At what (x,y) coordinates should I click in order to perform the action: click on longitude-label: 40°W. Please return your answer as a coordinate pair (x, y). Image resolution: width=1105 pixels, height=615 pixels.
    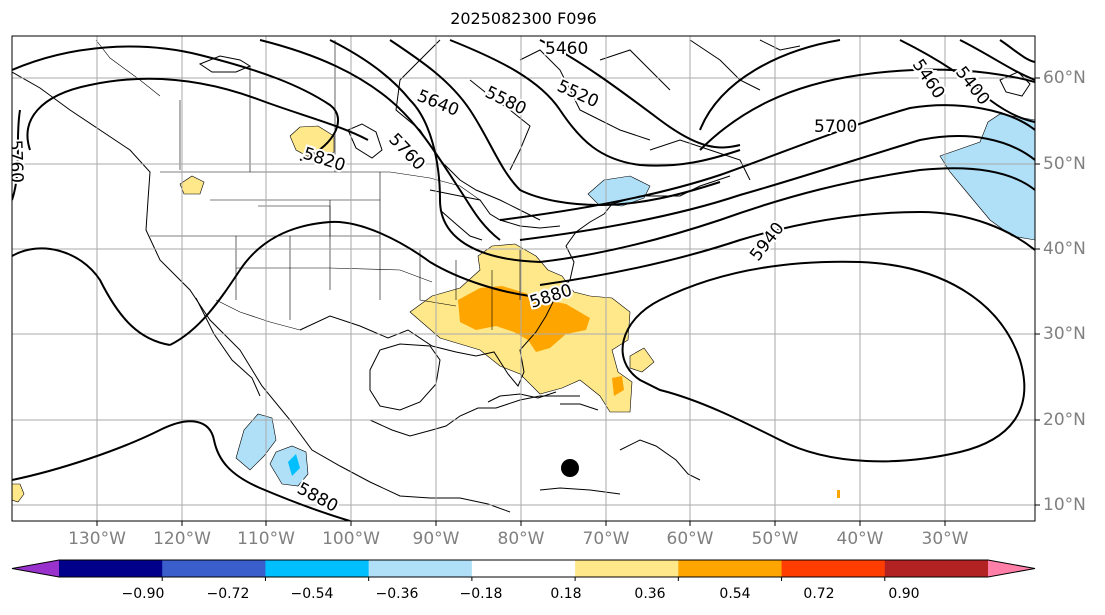
    Looking at the image, I should click on (860, 539).